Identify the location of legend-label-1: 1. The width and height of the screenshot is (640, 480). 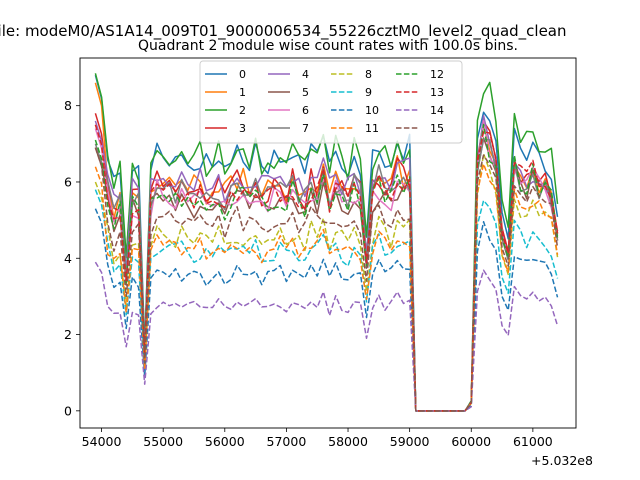
(242, 92).